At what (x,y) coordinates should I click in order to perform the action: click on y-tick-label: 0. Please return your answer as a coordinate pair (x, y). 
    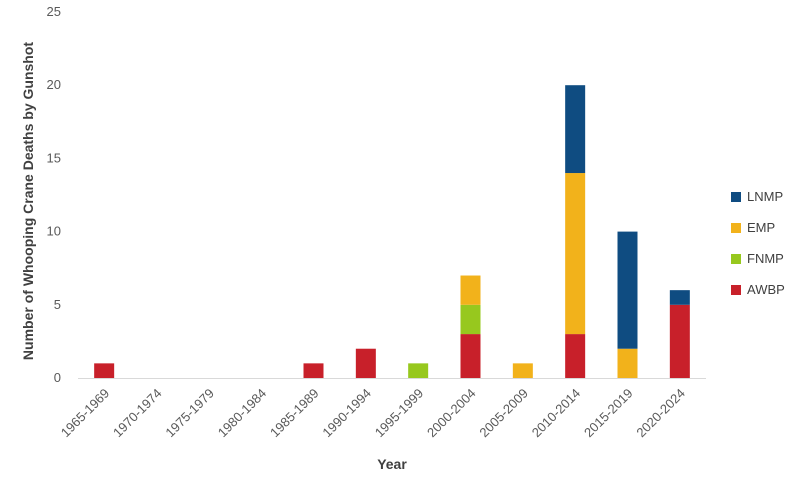
    Looking at the image, I should click on (57, 377).